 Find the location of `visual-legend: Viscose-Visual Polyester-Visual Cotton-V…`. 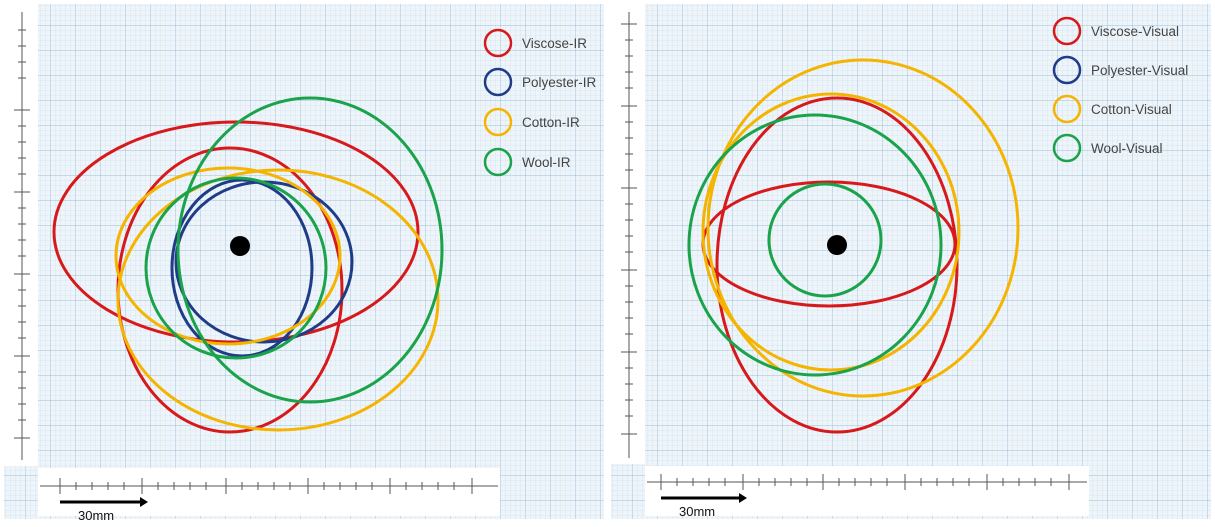

visual-legend: Viscose-Visual Polyester-Visual Cotton-V… is located at coordinates (1120, 89).